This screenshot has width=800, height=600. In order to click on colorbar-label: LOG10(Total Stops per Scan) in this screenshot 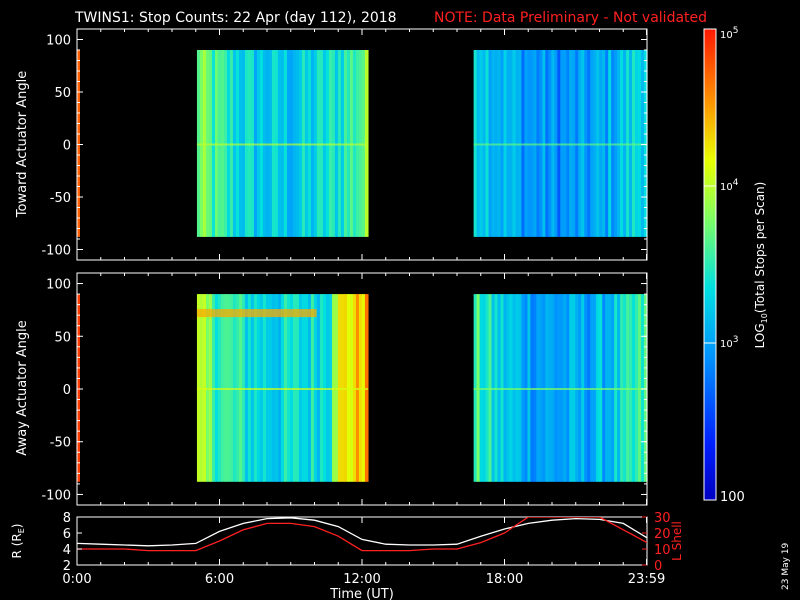, I will do `click(761, 265)`.